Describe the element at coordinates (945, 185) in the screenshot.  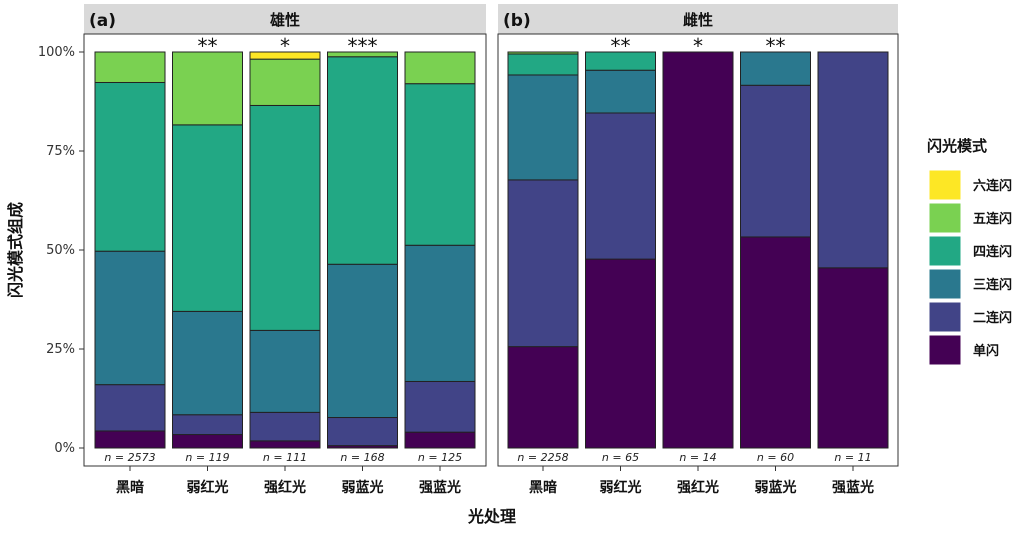
I see `legend-swatch-六连闪` at that location.